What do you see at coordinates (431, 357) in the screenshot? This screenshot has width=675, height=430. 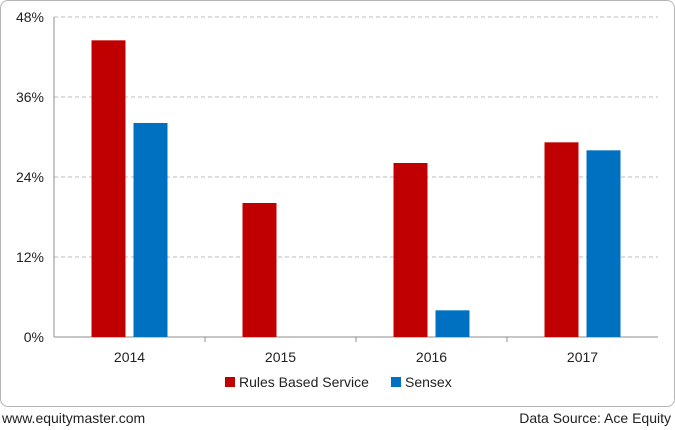 I see `x-tick-label: 2016` at bounding box center [431, 357].